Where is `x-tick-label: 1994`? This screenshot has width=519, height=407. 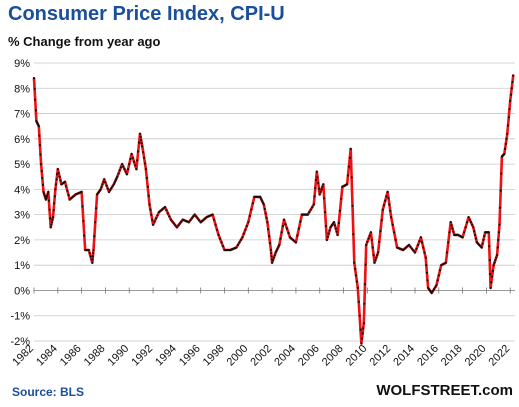 x-tick-label: 1994 is located at coordinates (166, 356).